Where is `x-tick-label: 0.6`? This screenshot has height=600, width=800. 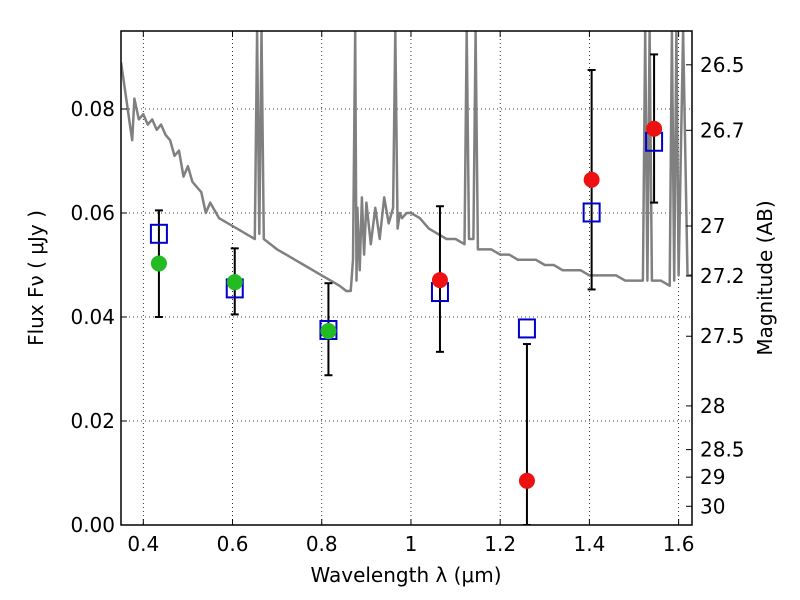 x-tick-label: 0.6 is located at coordinates (233, 544).